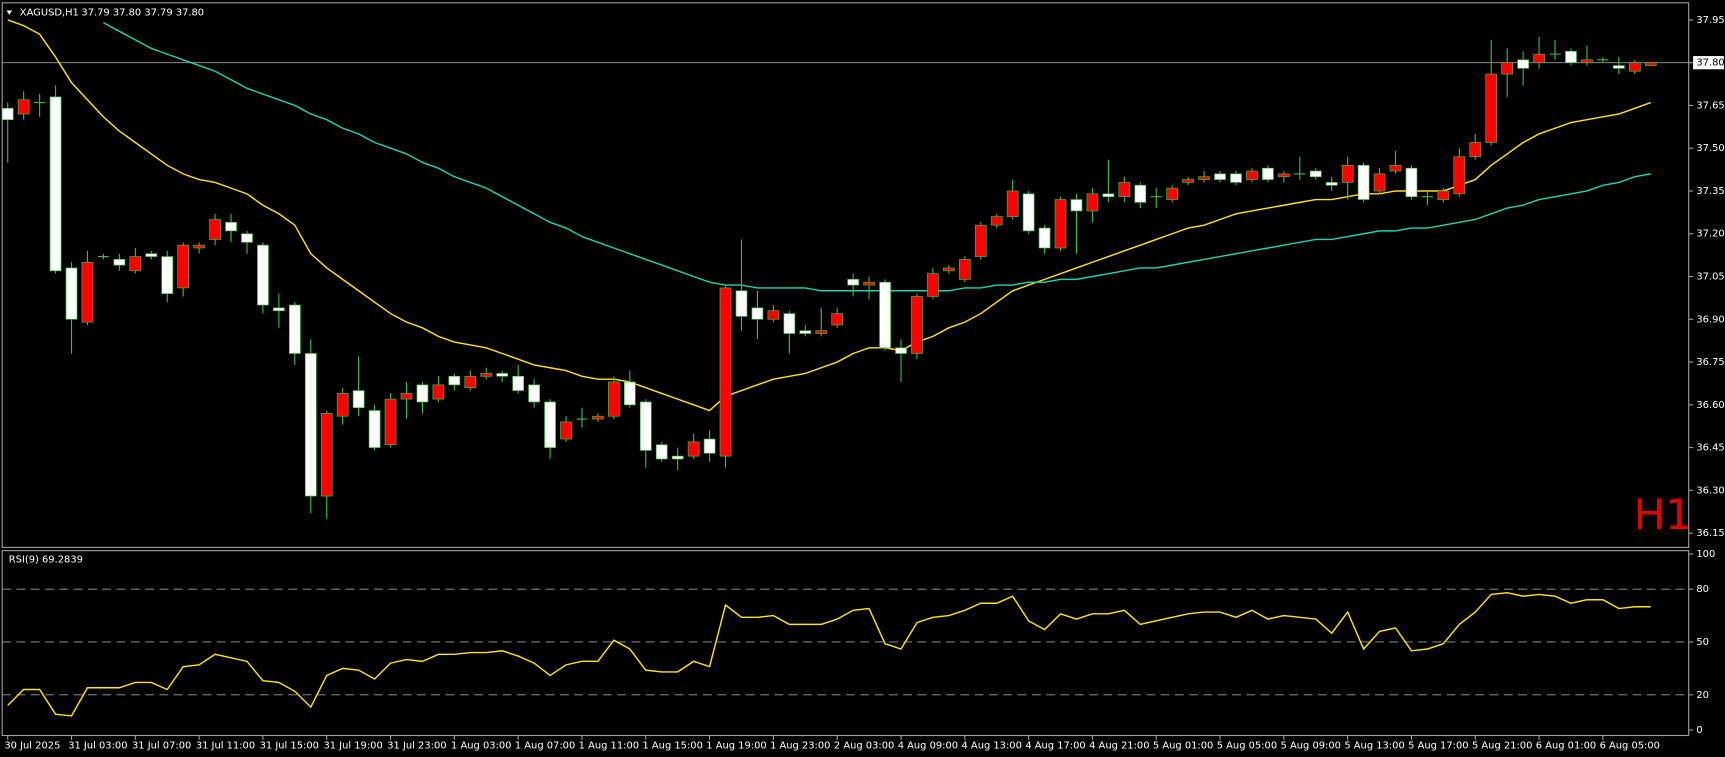 Image resolution: width=1725 pixels, height=757 pixels. I want to click on x-tick-label: 31 Jul 11:00, so click(225, 745).